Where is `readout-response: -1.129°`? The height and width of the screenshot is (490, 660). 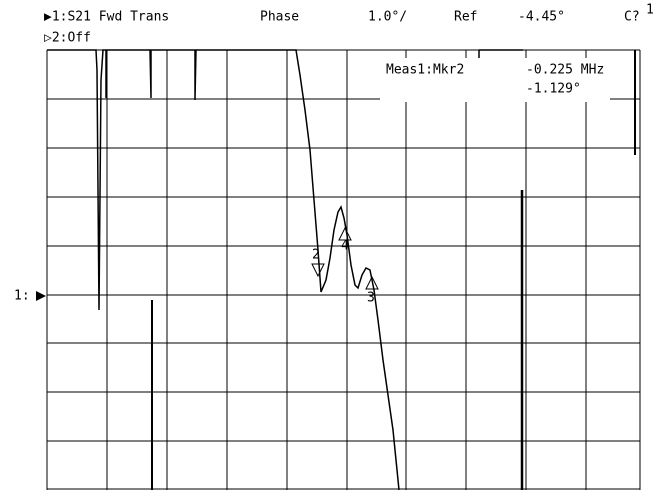 readout-response: -1.129° is located at coordinates (553, 89).